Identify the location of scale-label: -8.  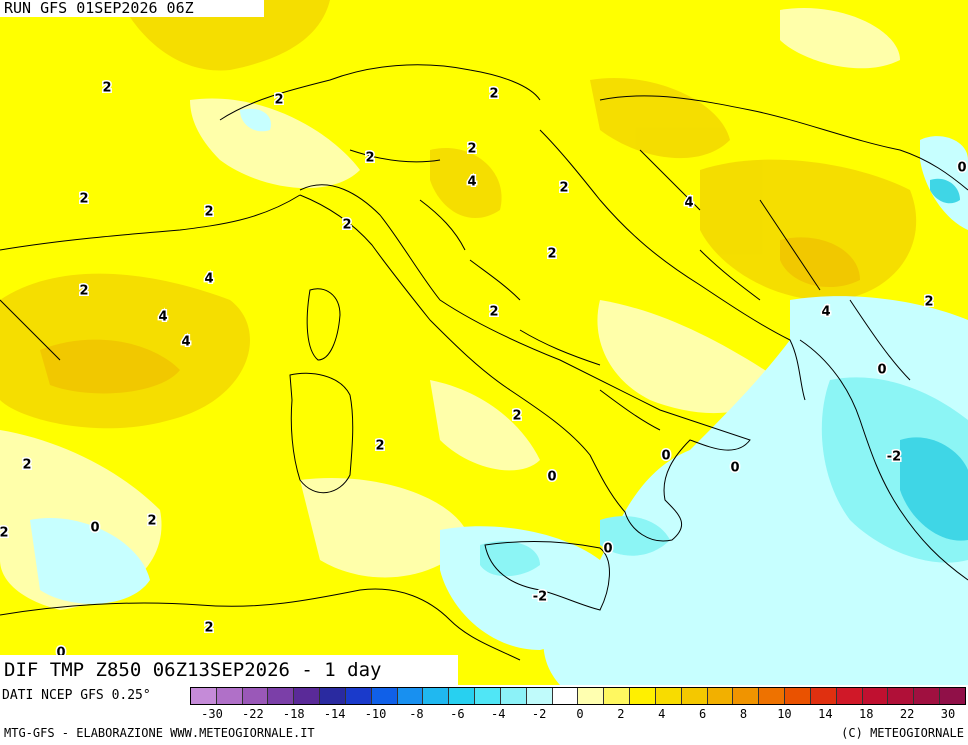
(416, 714).